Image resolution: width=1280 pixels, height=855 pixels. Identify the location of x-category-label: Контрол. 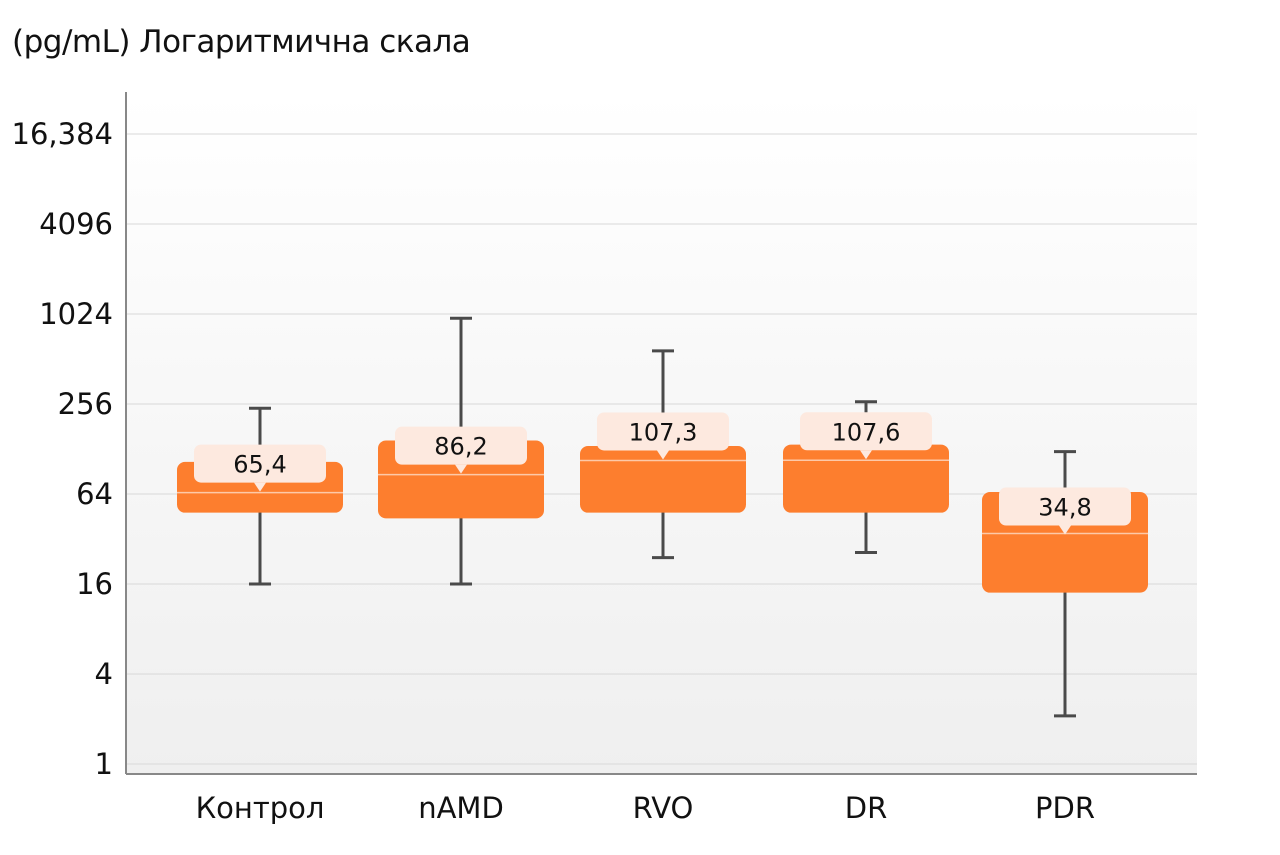
(260, 808).